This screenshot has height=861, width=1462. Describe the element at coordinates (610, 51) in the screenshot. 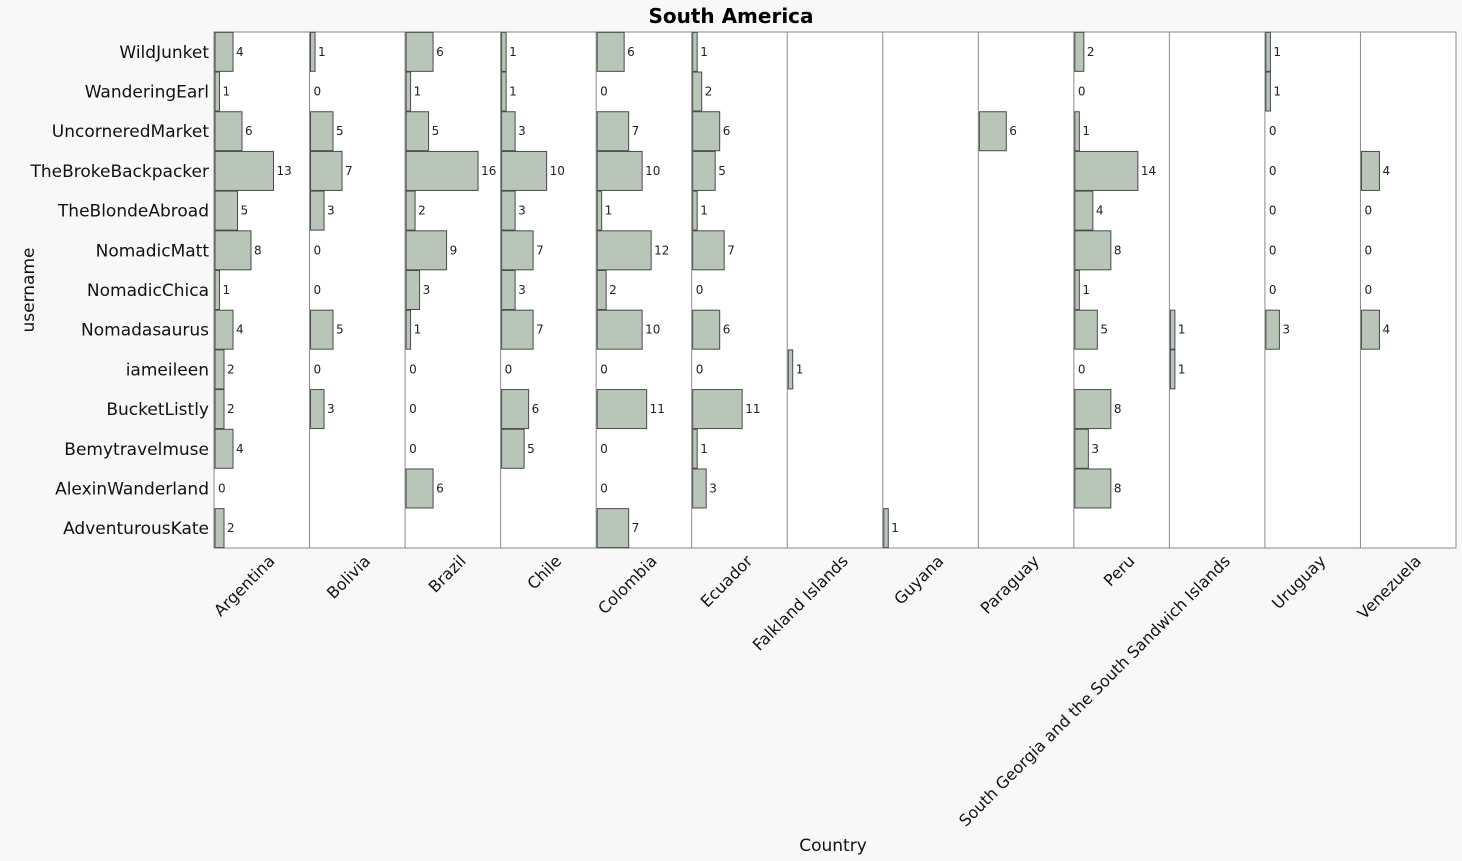

I see `bar-wildjunket-colombia` at that location.